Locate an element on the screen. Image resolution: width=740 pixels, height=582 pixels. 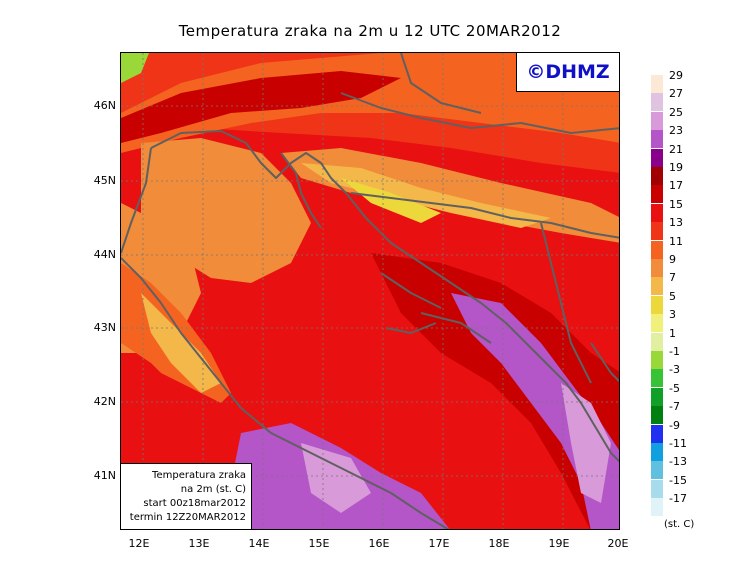
lon-label: 19E is located at coordinates (559, 543).